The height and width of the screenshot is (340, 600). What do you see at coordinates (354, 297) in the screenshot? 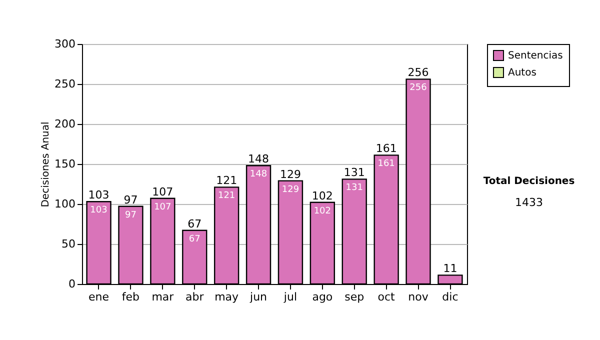
I see `x-tick-label: sep` at bounding box center [354, 297].